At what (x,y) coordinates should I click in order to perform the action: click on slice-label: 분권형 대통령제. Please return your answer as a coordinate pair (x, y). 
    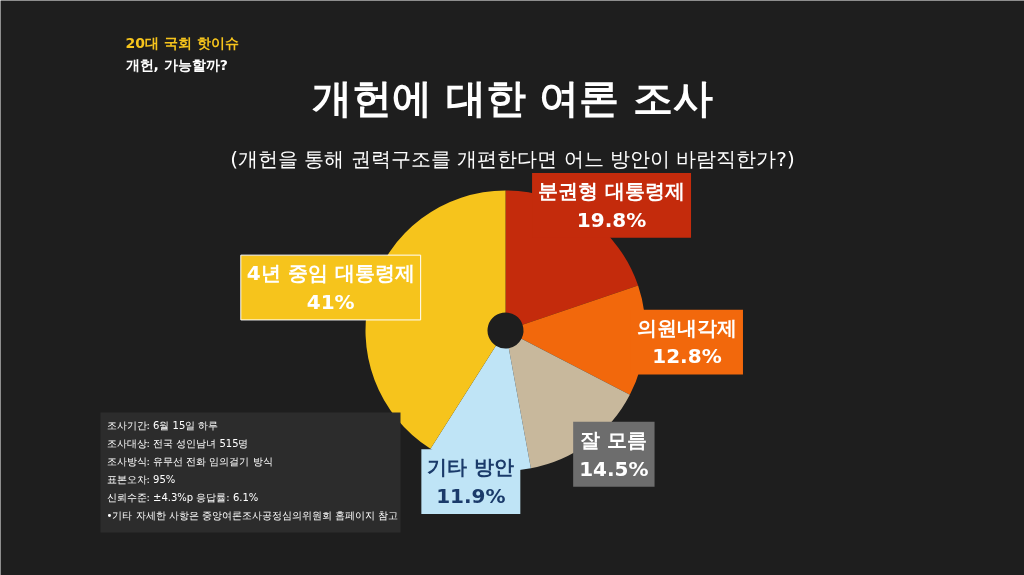
    Looking at the image, I should click on (612, 190).